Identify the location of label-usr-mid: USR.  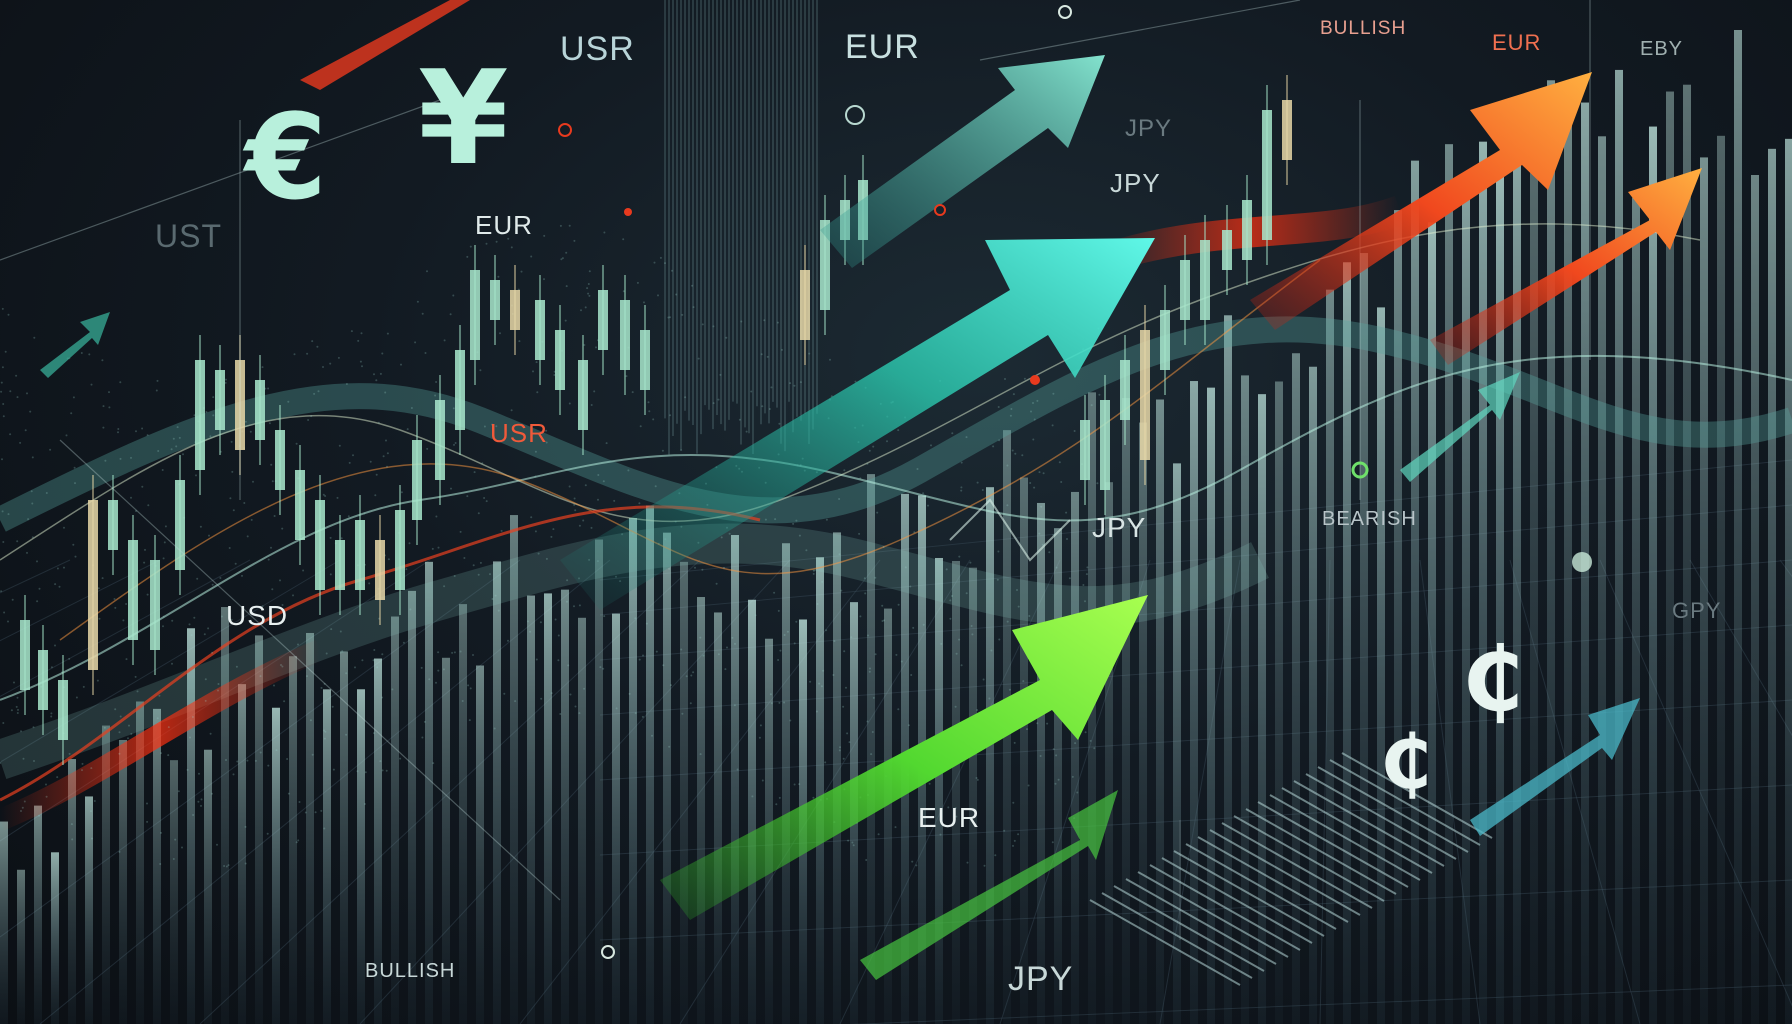
(519, 433).